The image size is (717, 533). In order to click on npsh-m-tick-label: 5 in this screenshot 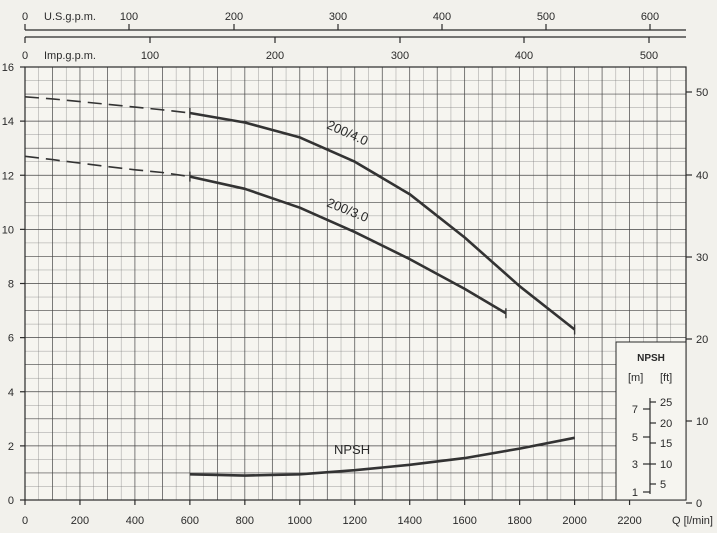, I will do `click(635, 438)`.